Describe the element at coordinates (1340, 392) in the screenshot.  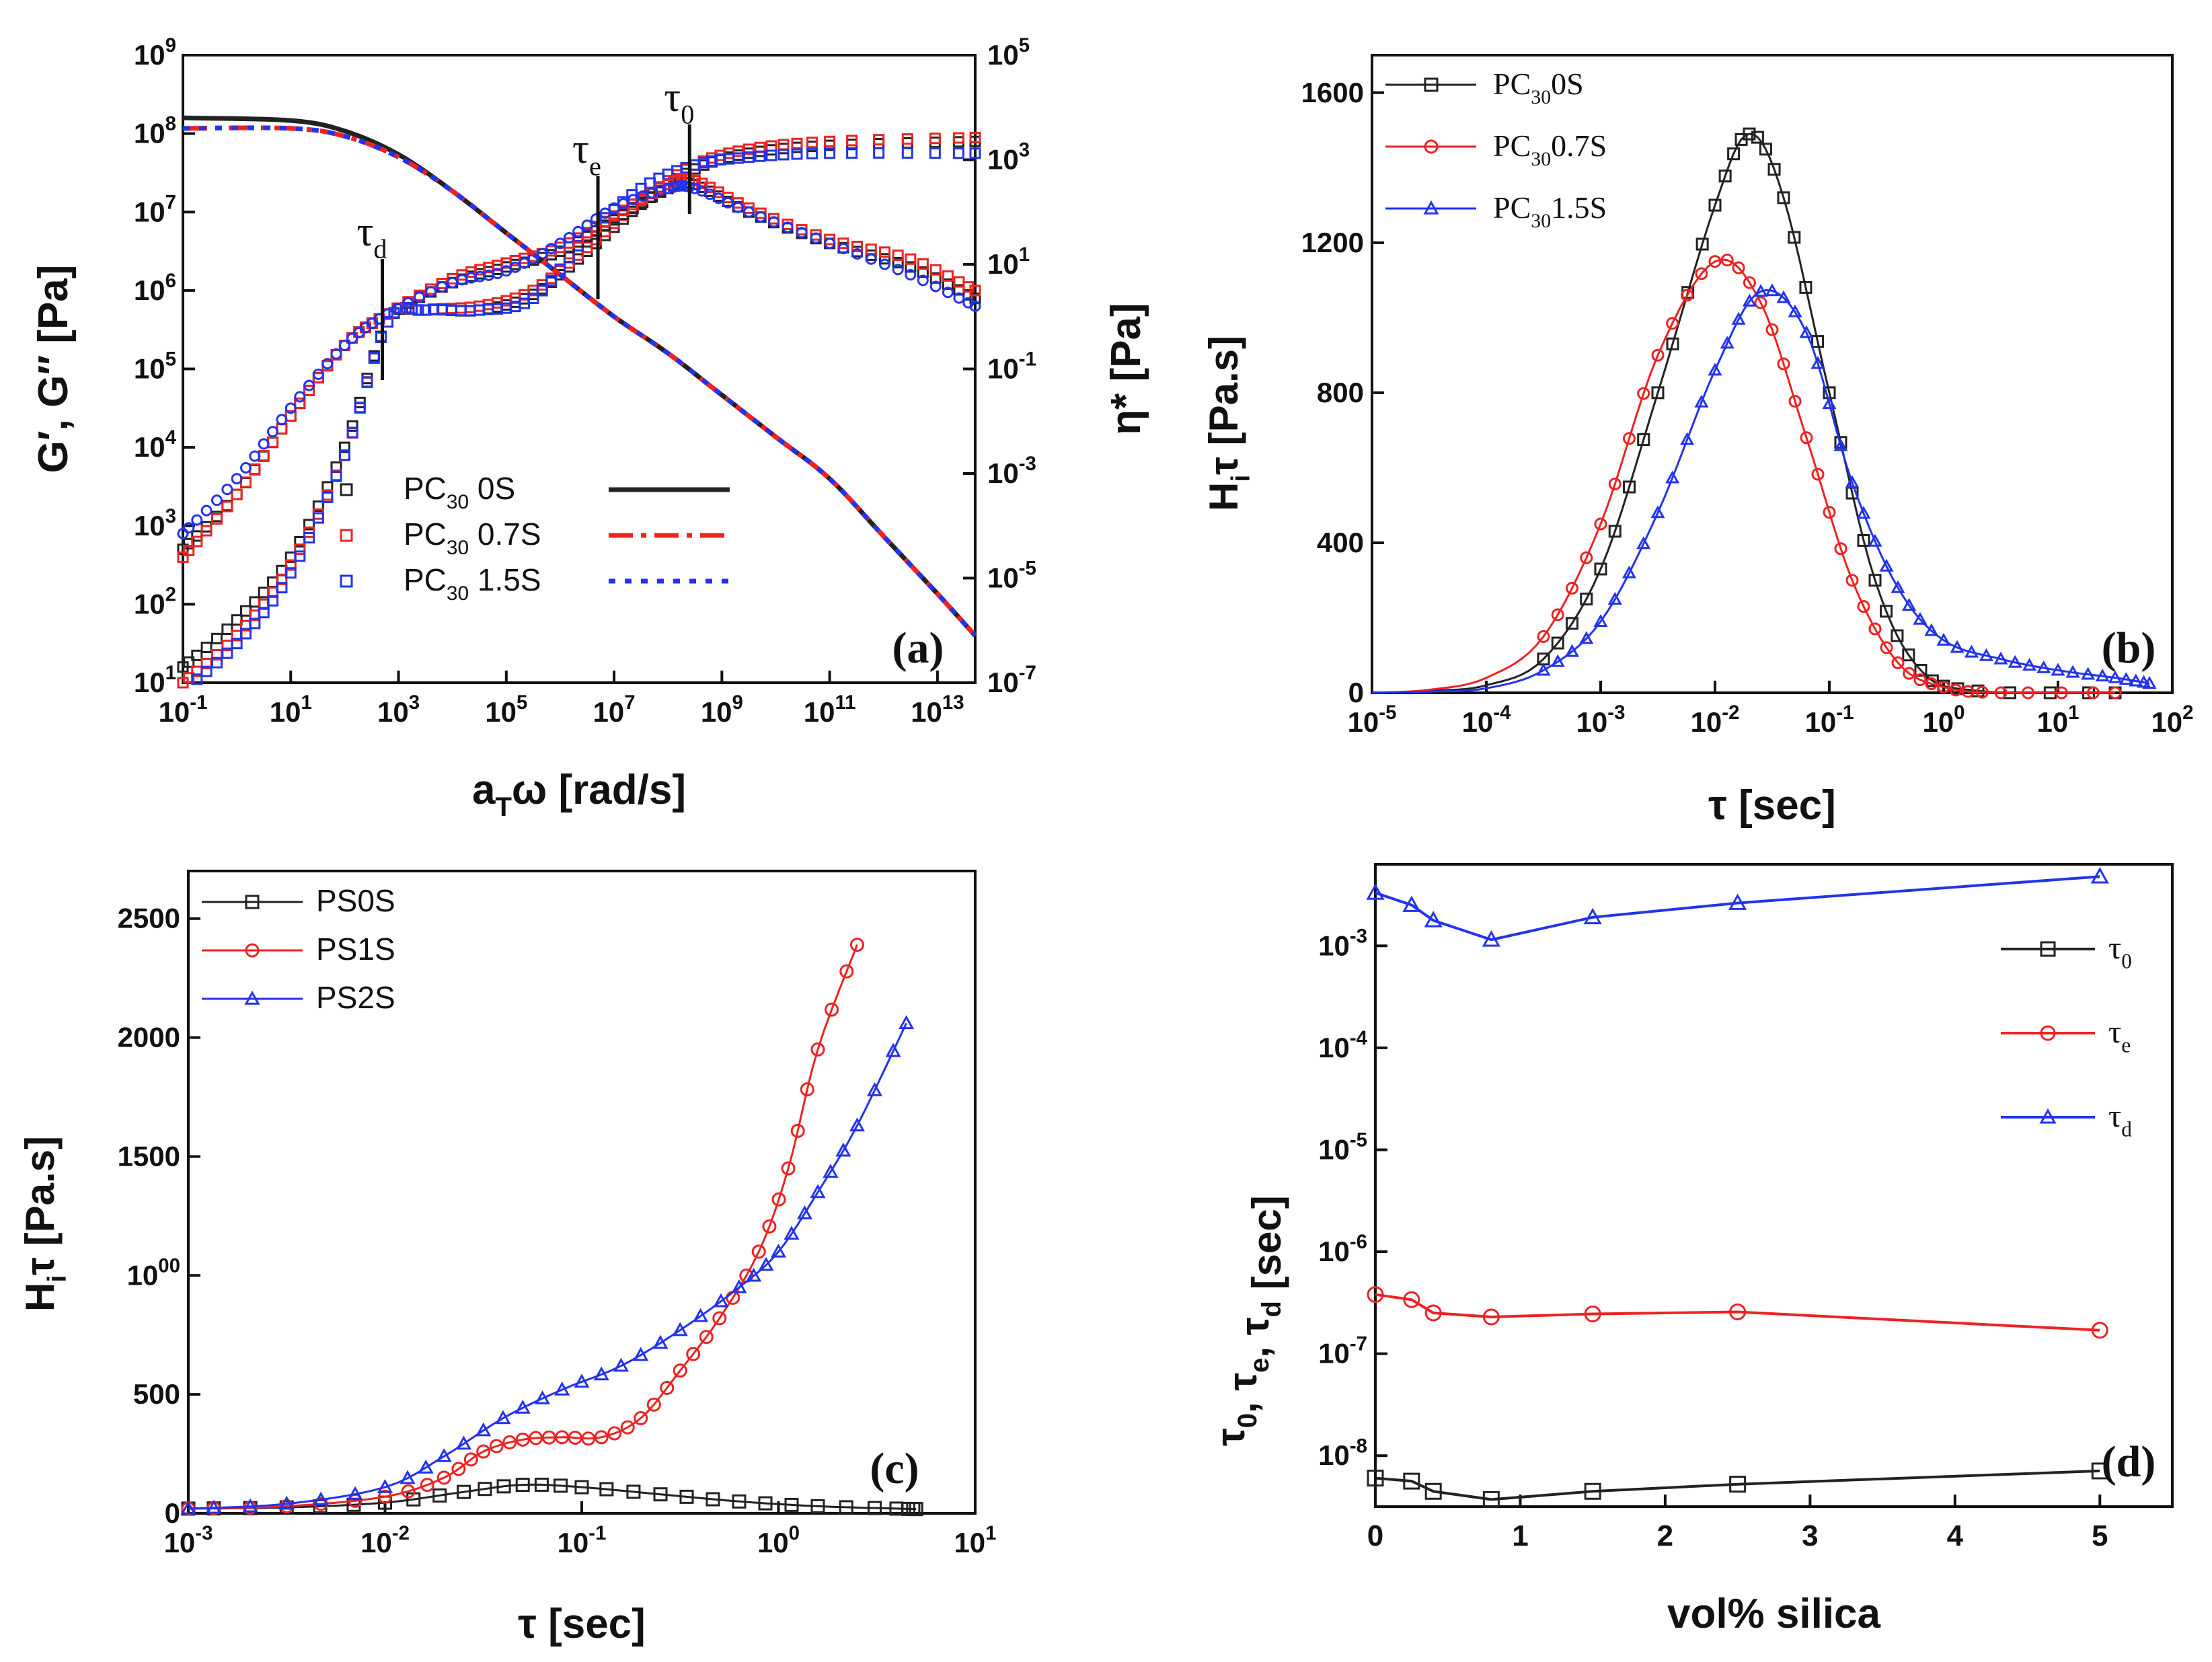
I see `y-tick-label: 800` at that location.